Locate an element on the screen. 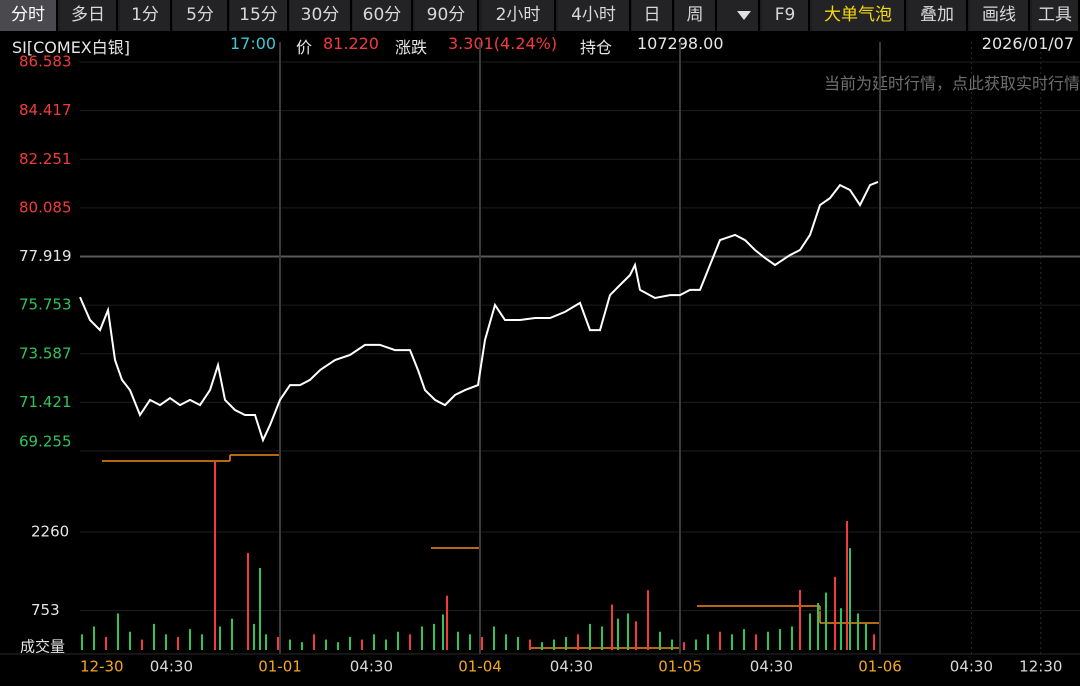  delay-notice: 当前为延时行情，点此获取实时行情 is located at coordinates (951, 83).